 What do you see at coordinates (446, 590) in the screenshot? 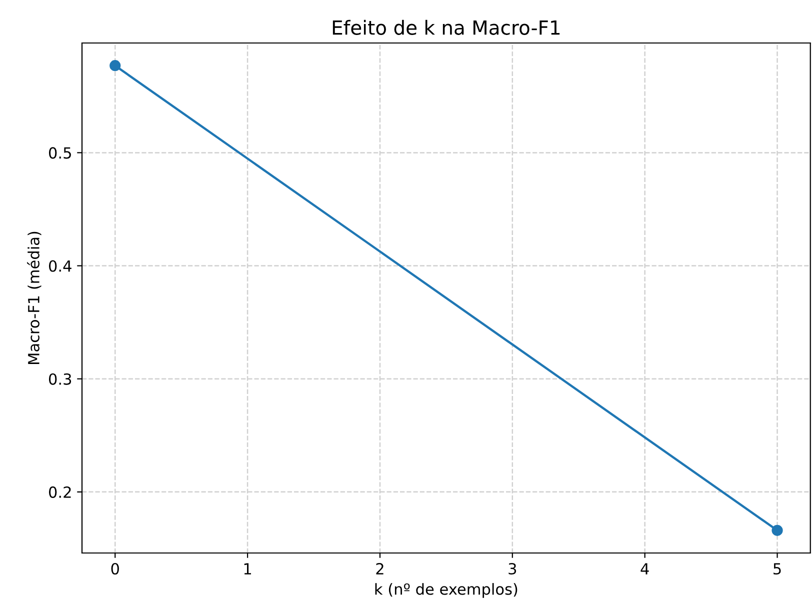
I see `x-axis-title: k (nº de exemplos)` at bounding box center [446, 590].